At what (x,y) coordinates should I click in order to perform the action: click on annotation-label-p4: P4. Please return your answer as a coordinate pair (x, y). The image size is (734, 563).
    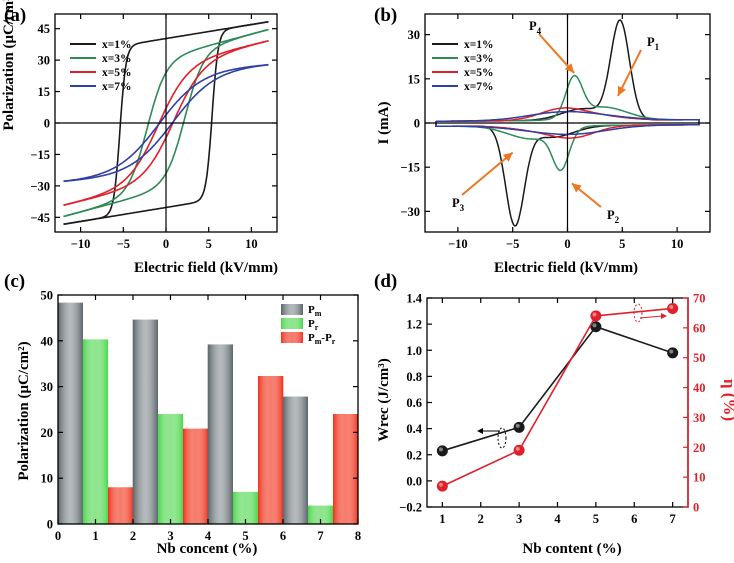
    Looking at the image, I should click on (535, 27).